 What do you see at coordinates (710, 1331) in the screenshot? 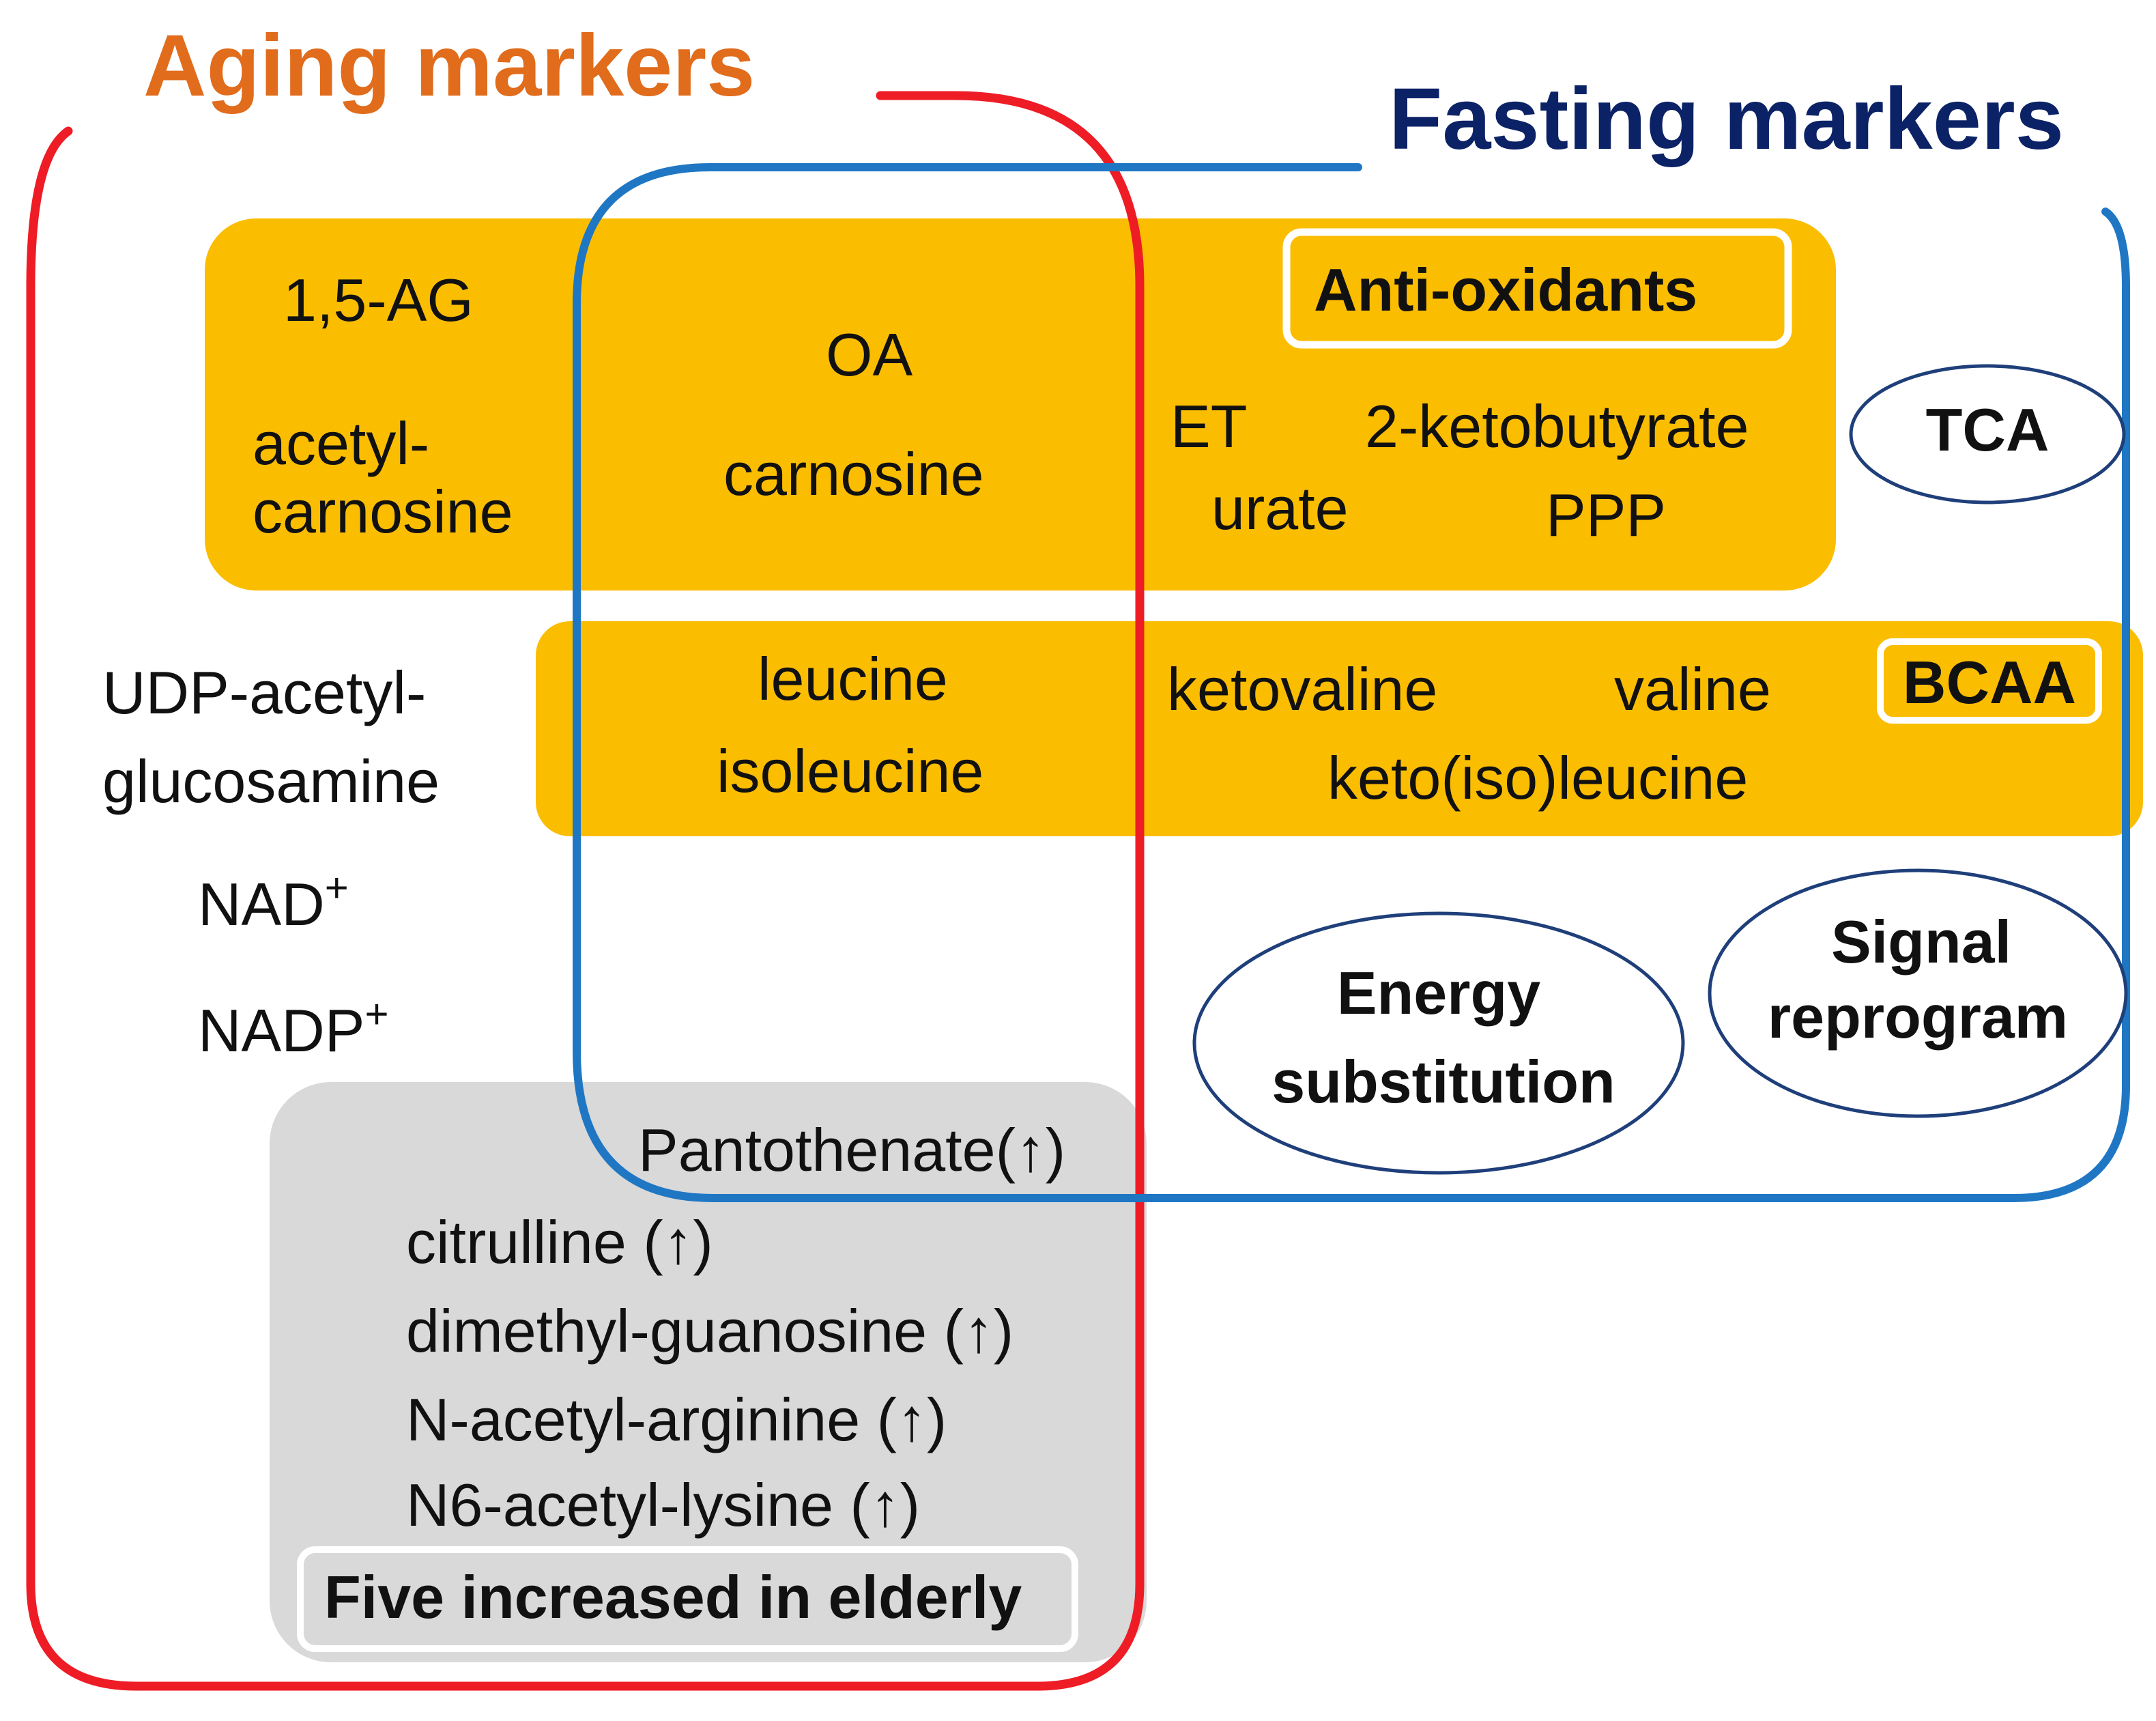
I see `marker-dimethyl-guanosine: dimethyl-guanosine (↑)` at bounding box center [710, 1331].